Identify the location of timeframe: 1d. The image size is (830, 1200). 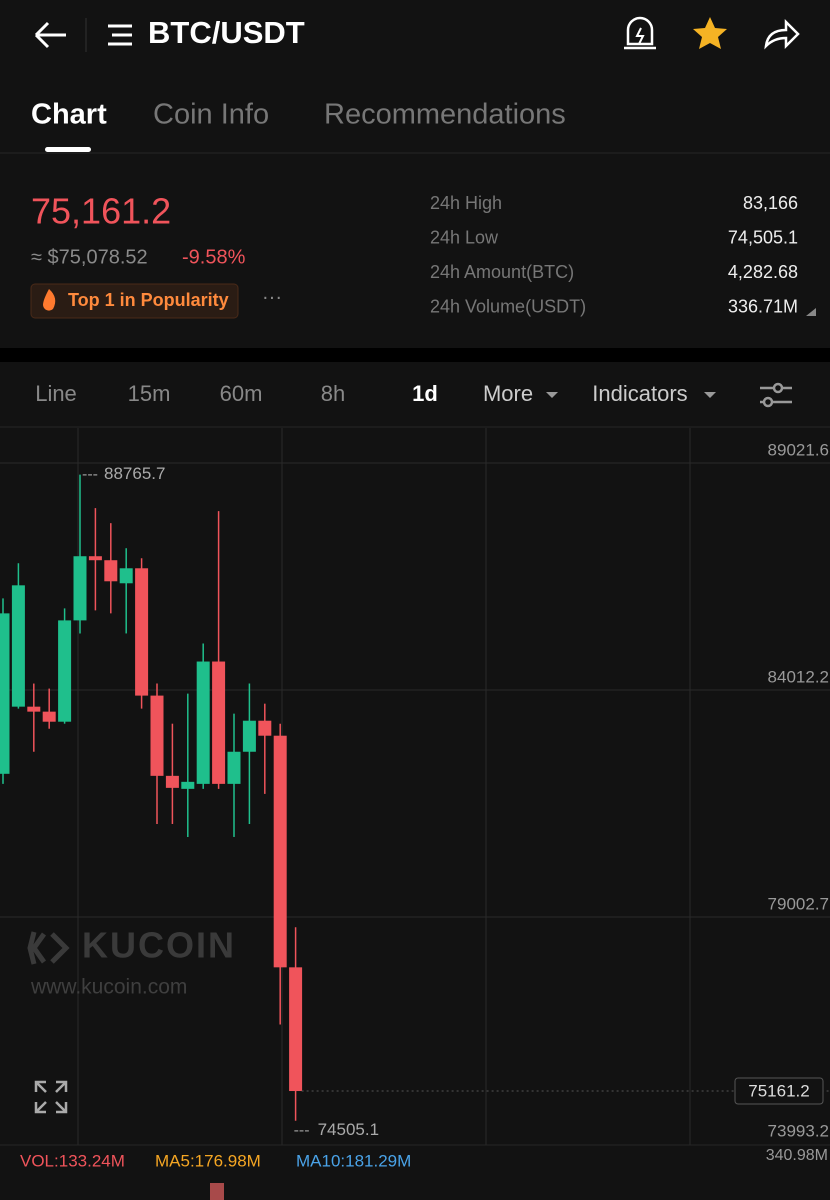
(425, 393).